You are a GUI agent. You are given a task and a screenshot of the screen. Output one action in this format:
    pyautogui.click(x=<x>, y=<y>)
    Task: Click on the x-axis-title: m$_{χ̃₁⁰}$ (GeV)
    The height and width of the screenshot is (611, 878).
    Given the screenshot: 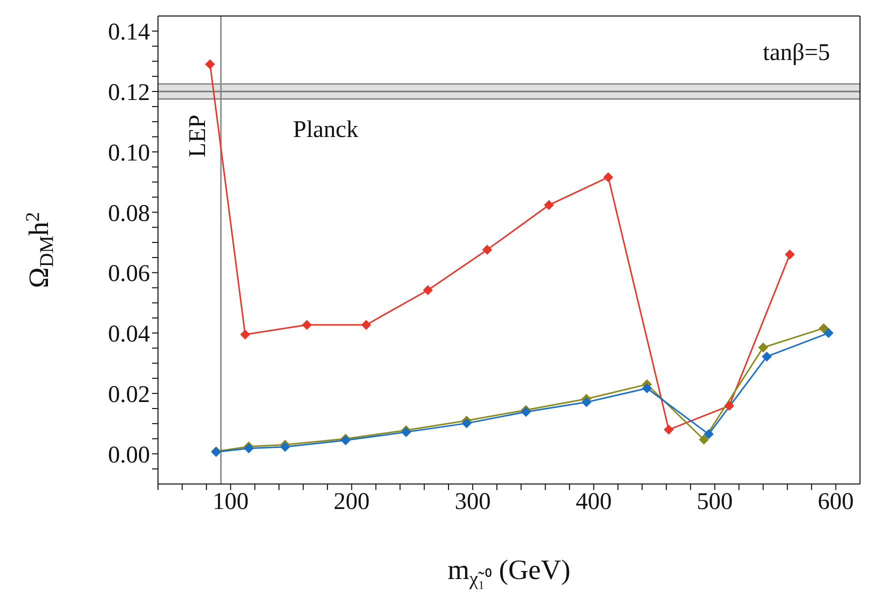 What is the action you would take?
    pyautogui.click(x=509, y=572)
    